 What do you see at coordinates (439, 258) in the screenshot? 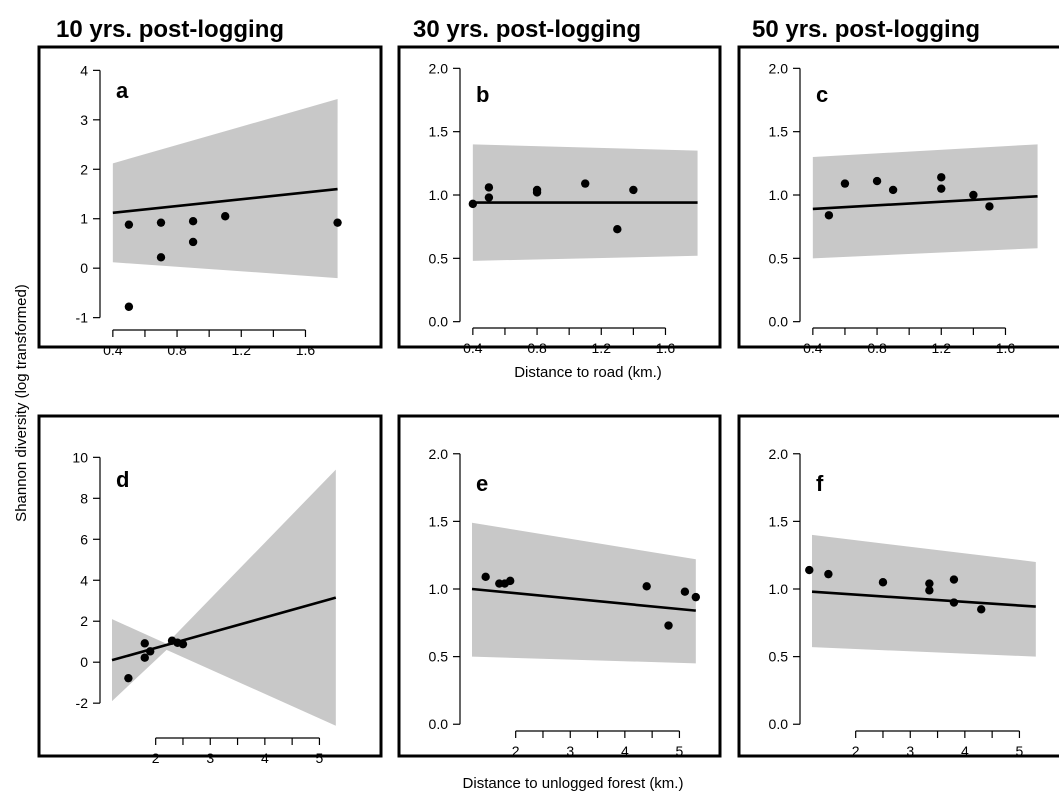
I see `panel-b-y-tick-label: 0.5` at bounding box center [439, 258].